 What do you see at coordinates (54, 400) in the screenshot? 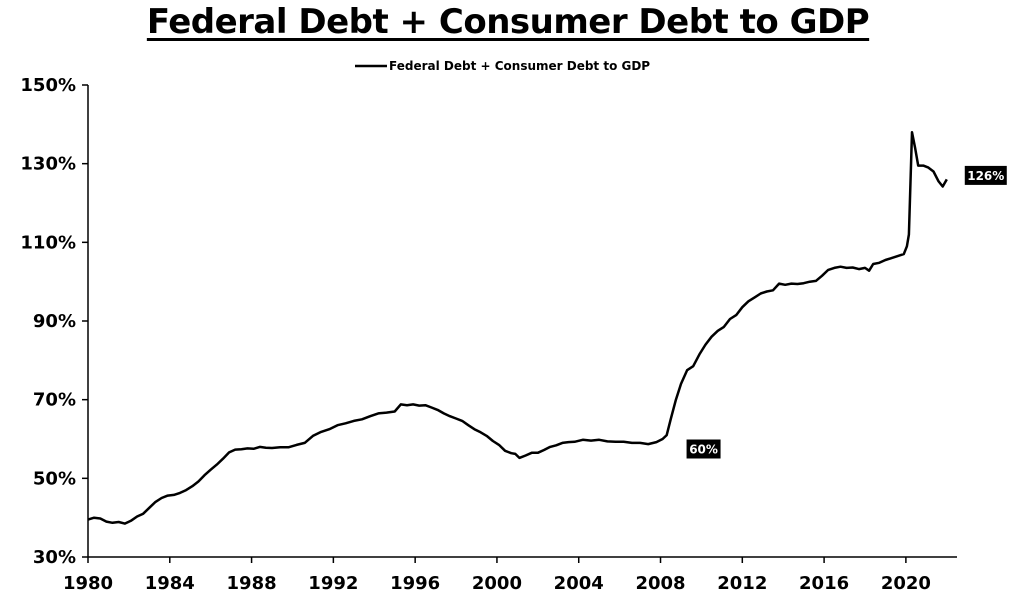
I see `y-tick-label: 70%` at bounding box center [54, 400].